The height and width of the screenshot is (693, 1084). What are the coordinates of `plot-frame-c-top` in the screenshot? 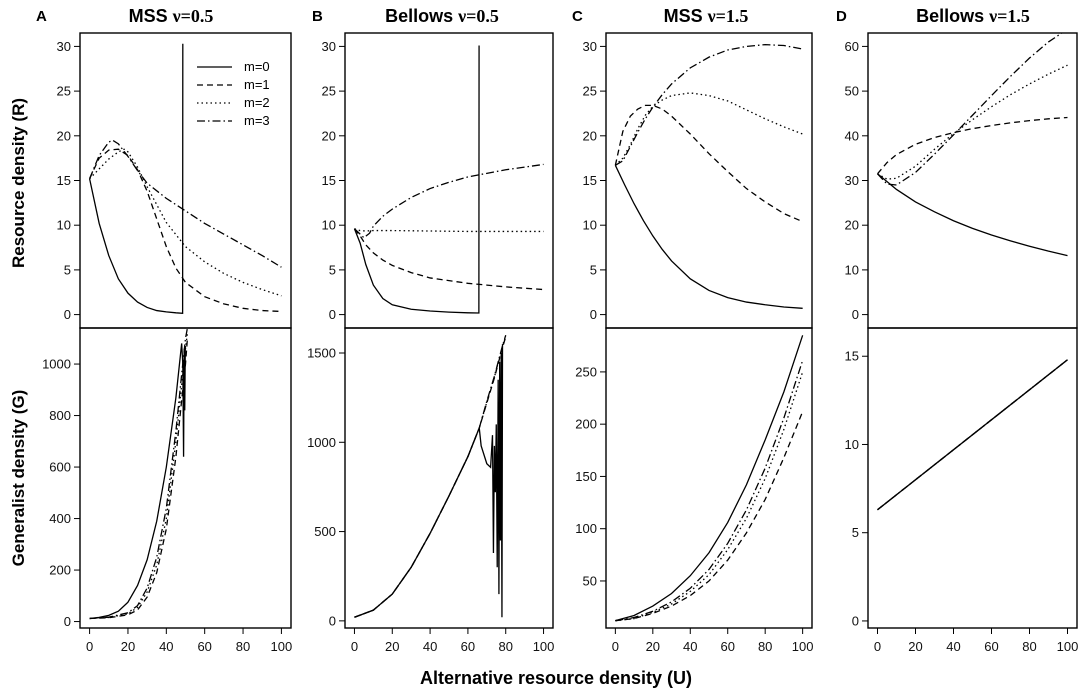 It's located at (709, 180).